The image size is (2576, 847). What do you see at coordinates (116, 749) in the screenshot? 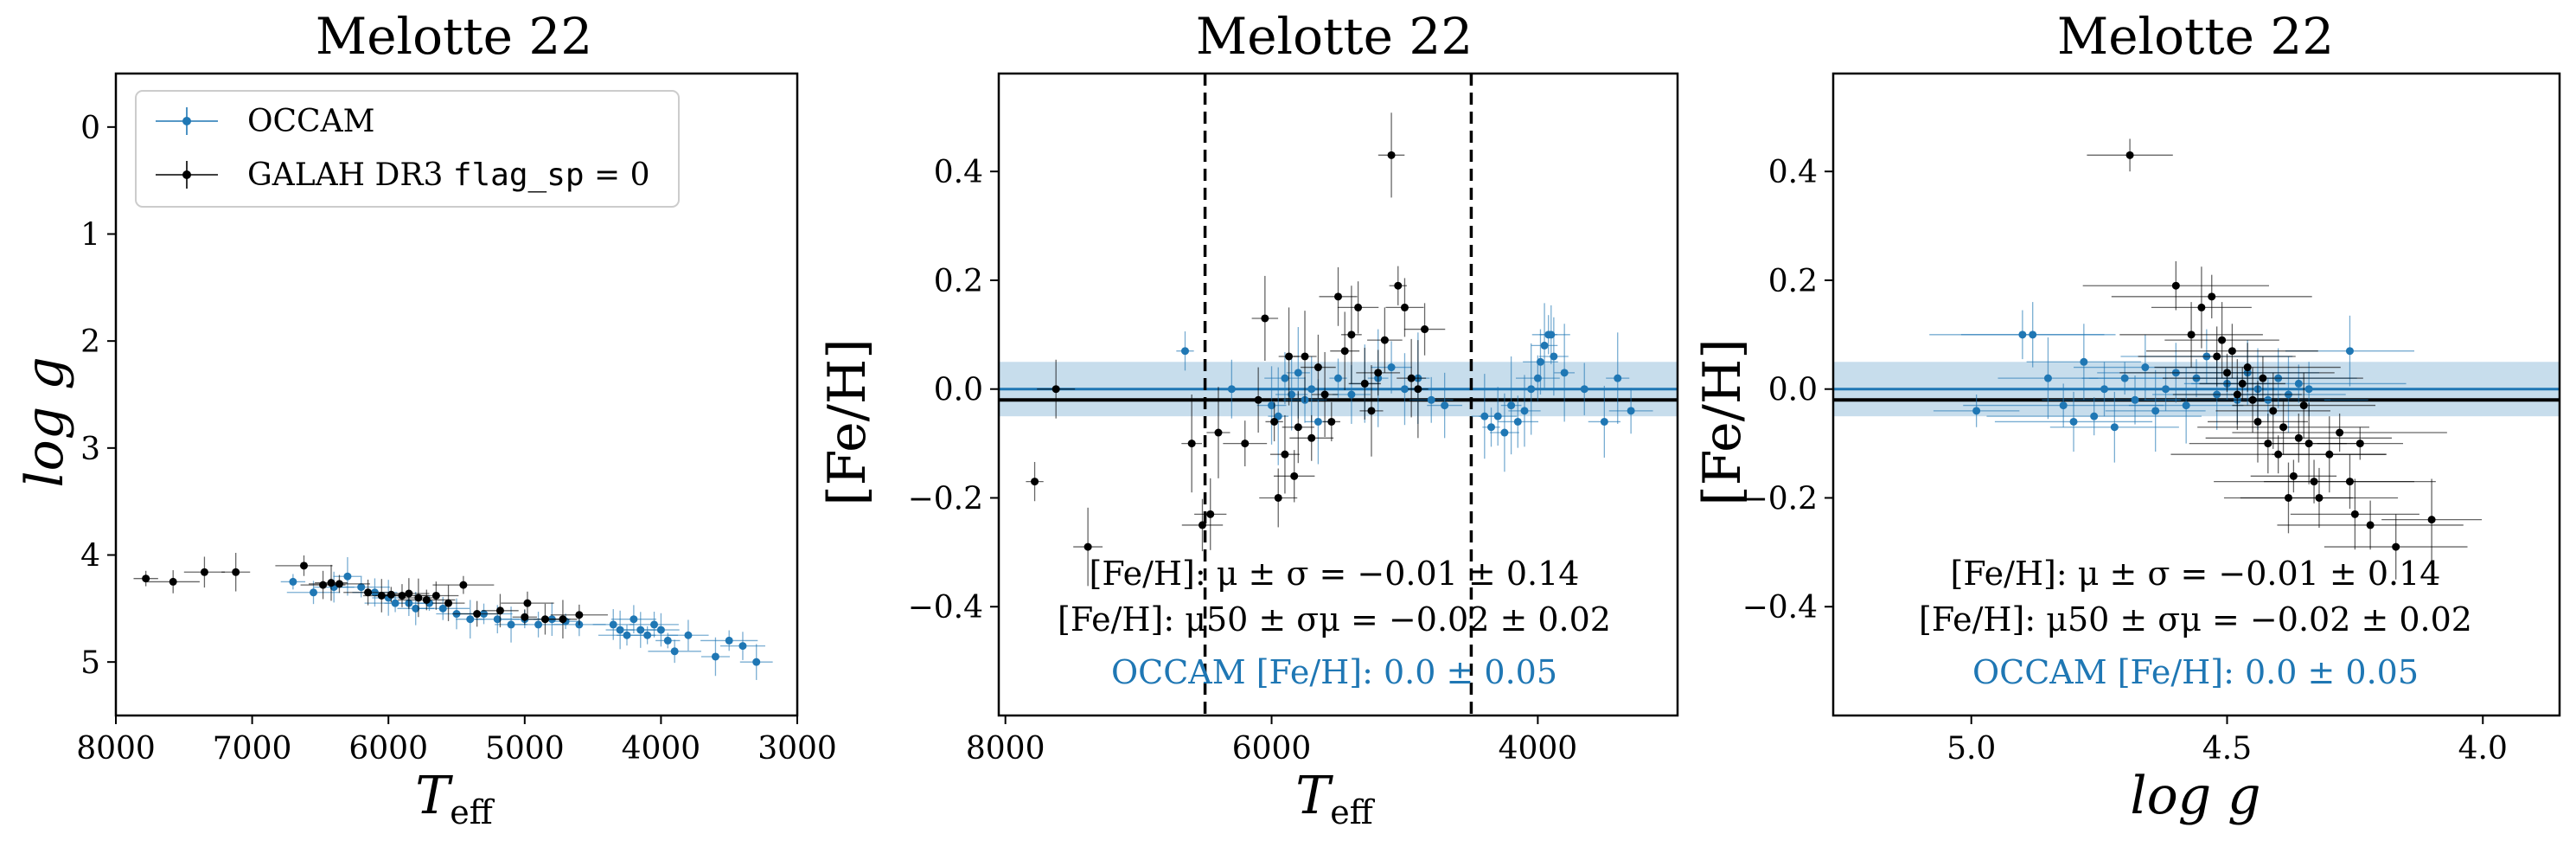
I see `panel-1-x-tick-label: 8000` at bounding box center [116, 749].